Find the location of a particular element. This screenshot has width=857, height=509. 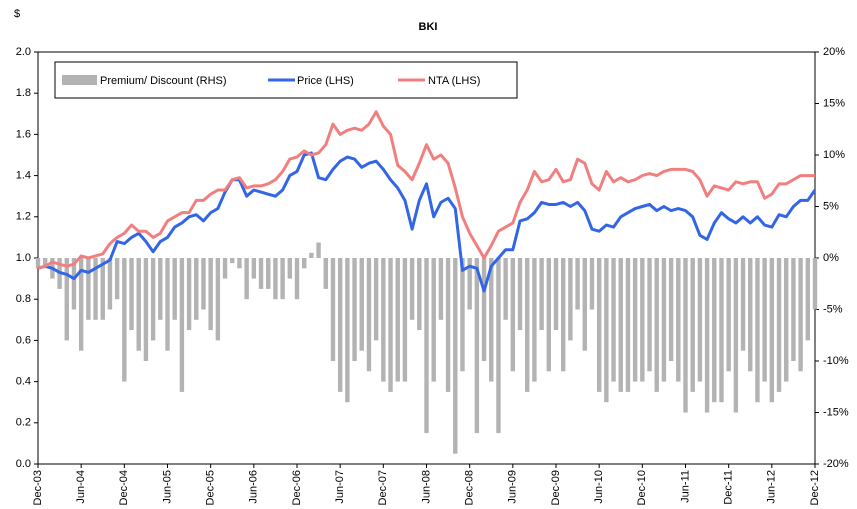

x-tick-label: Dec-03 is located at coordinates (38, 487).